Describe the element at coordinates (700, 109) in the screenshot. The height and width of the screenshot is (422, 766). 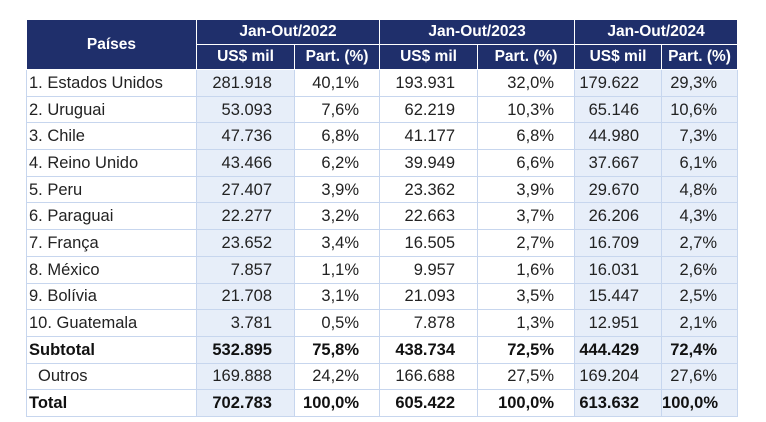
I see `share-2024-cell: 10,6%` at that location.